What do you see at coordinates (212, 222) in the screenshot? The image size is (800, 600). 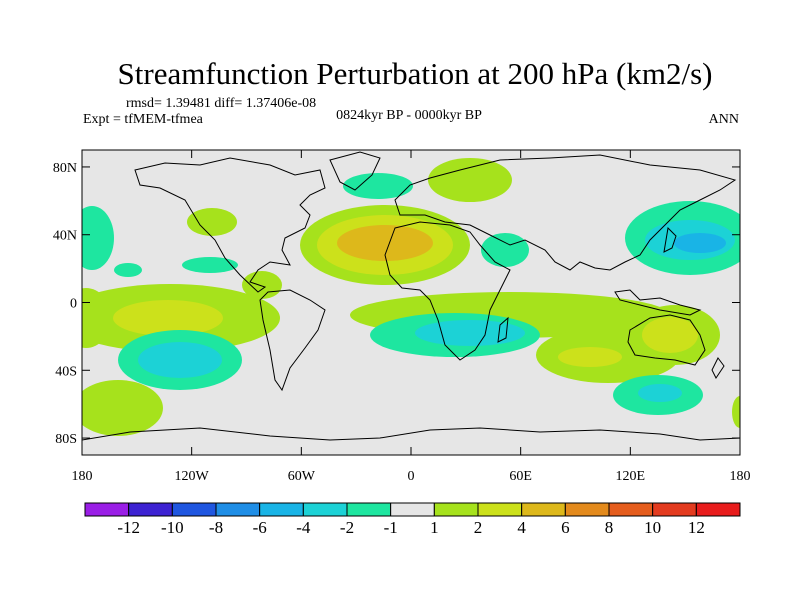 I see `contour-npacific-small` at bounding box center [212, 222].